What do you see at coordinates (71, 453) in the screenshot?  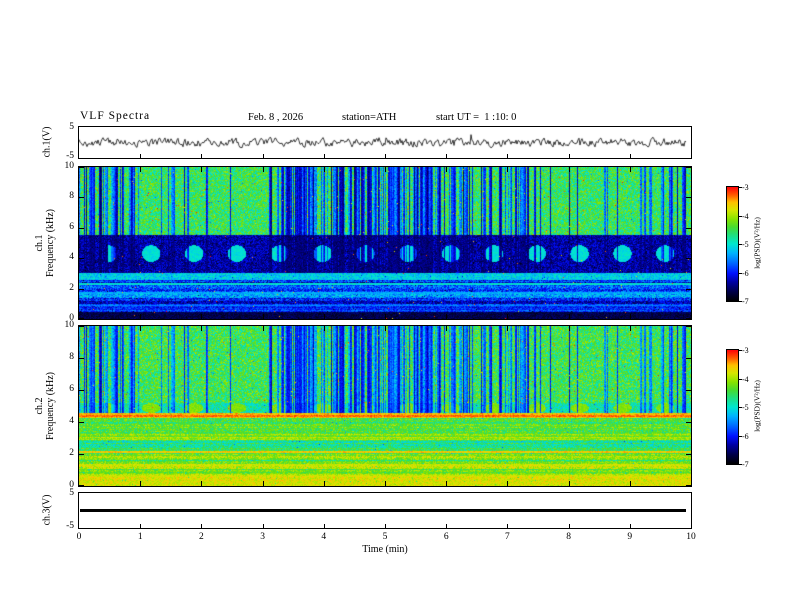 I see `spec2-ytick-label: 2` at bounding box center [71, 453].